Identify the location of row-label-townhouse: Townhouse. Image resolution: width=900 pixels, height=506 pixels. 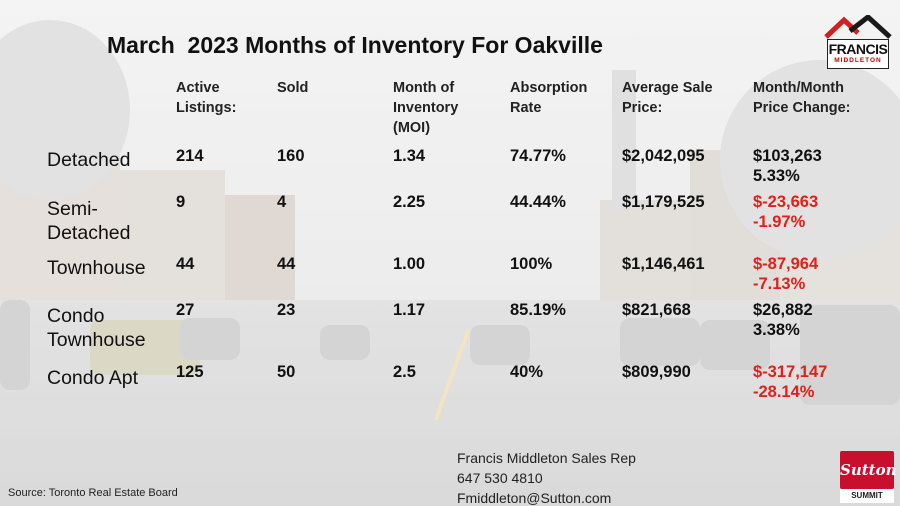
(96, 268).